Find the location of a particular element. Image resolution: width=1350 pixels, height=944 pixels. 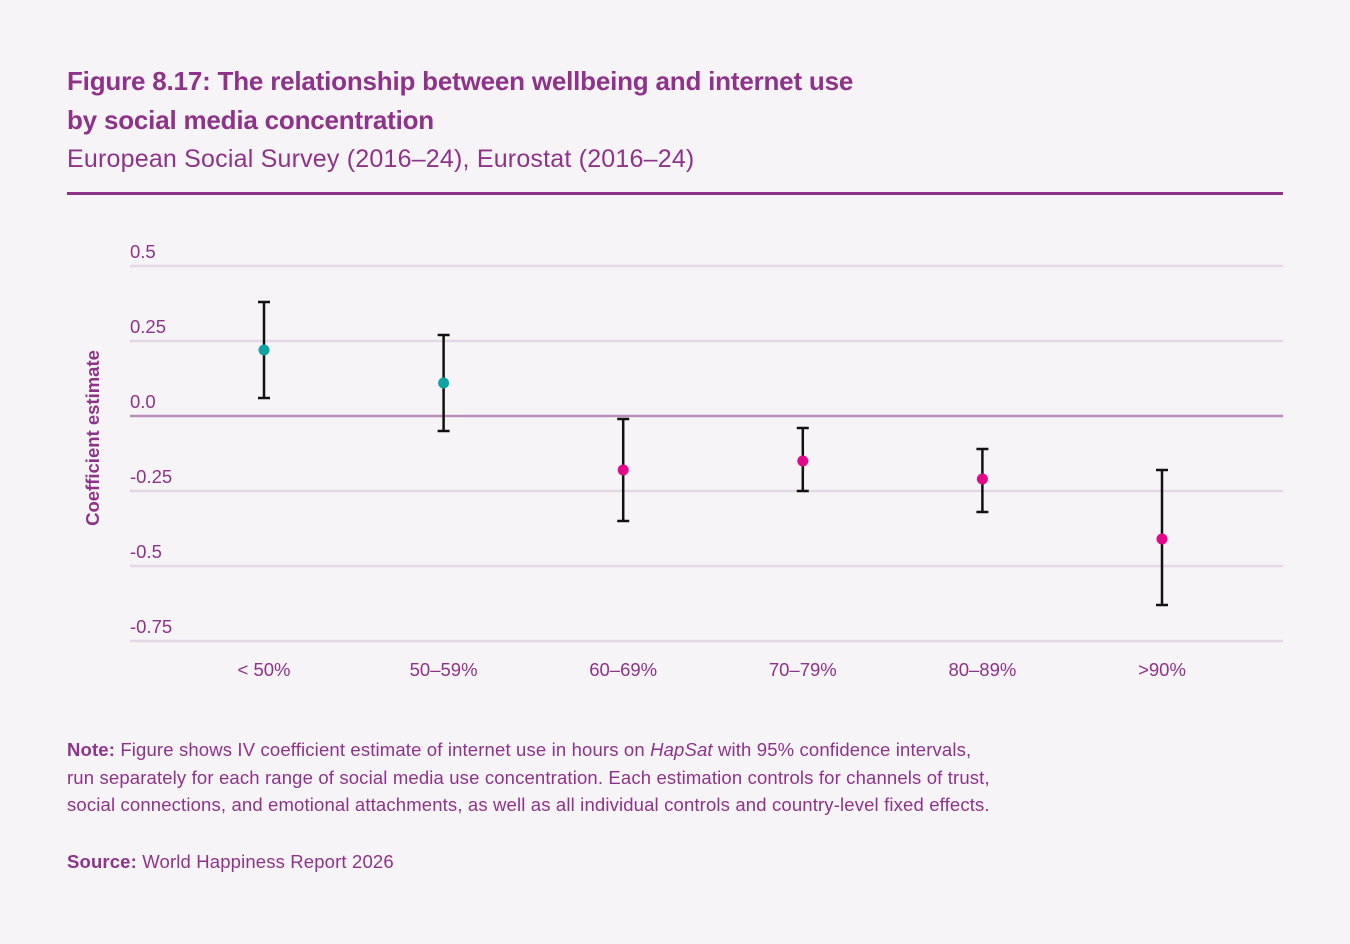

figure-source: Source: World Happiness Report 2026 is located at coordinates (230, 861).